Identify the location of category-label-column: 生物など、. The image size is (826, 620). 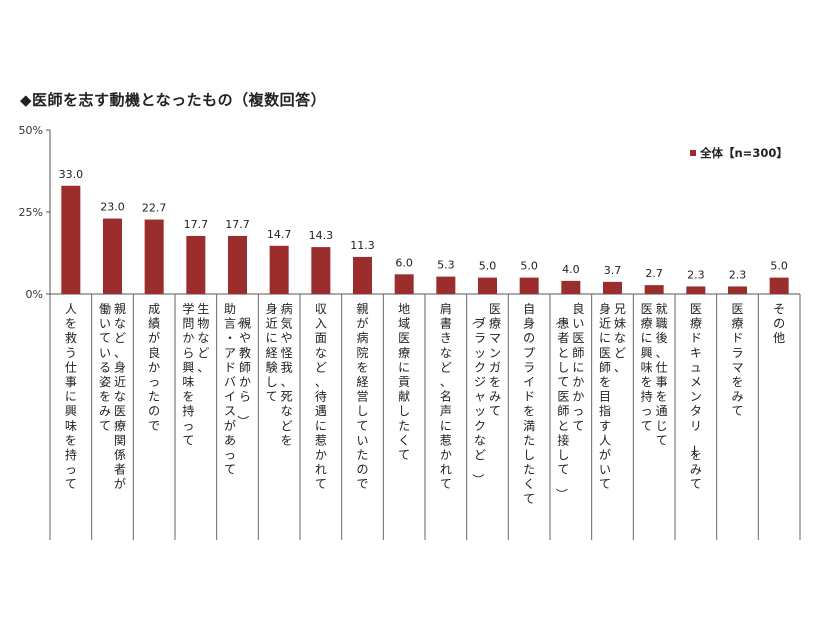
(203, 338).